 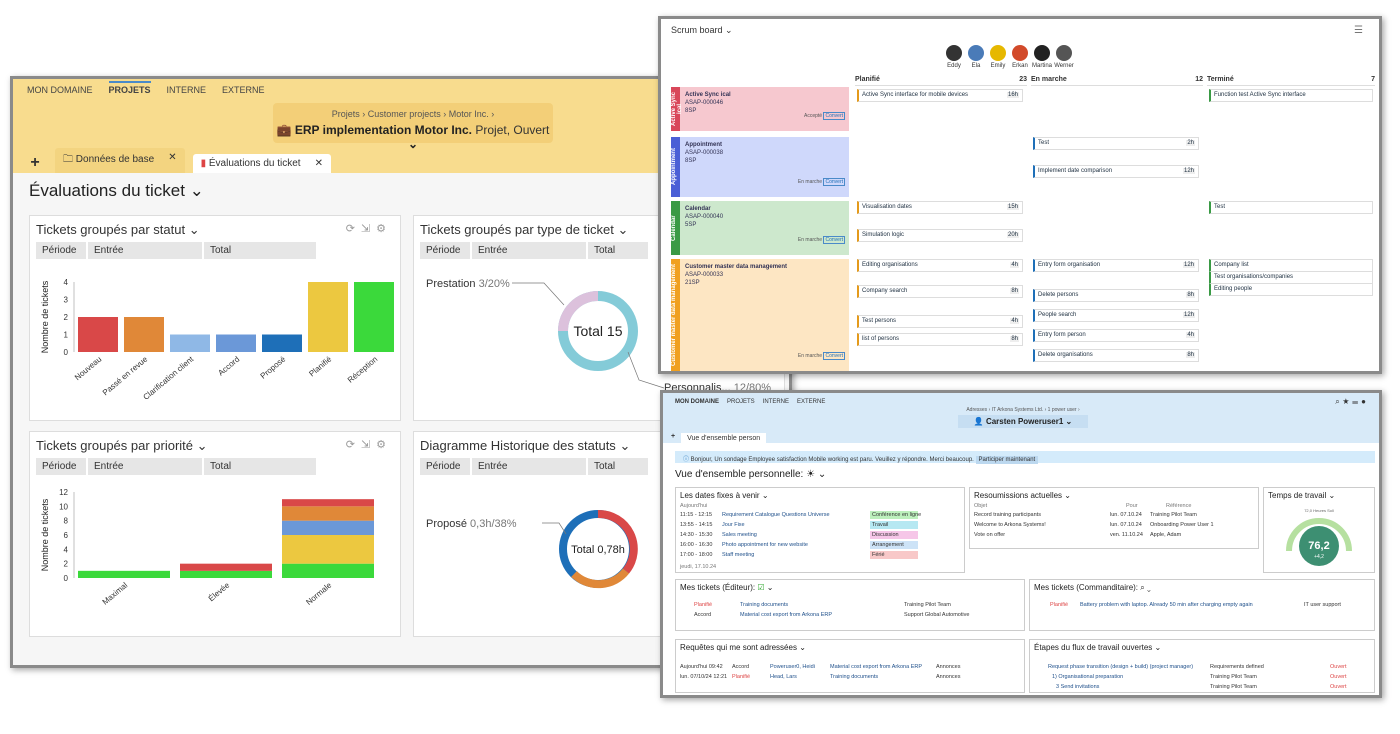 I want to click on participate-button: Participer maintenant, so click(x=1007, y=460).